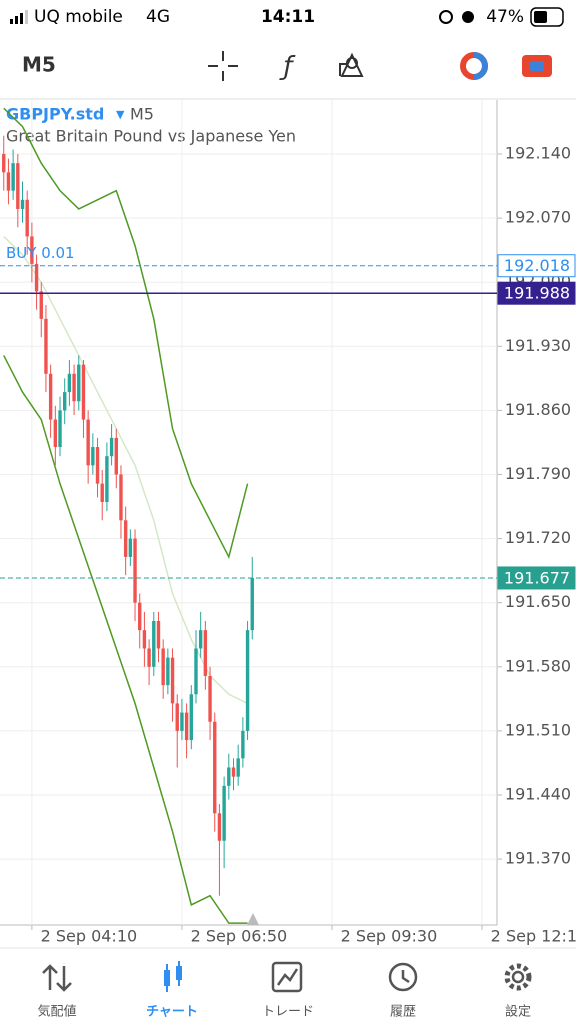 This screenshot has width=576, height=1028. Describe the element at coordinates (89, 936) in the screenshot. I see `x-tick-label: 2 Sep 04:10` at that location.